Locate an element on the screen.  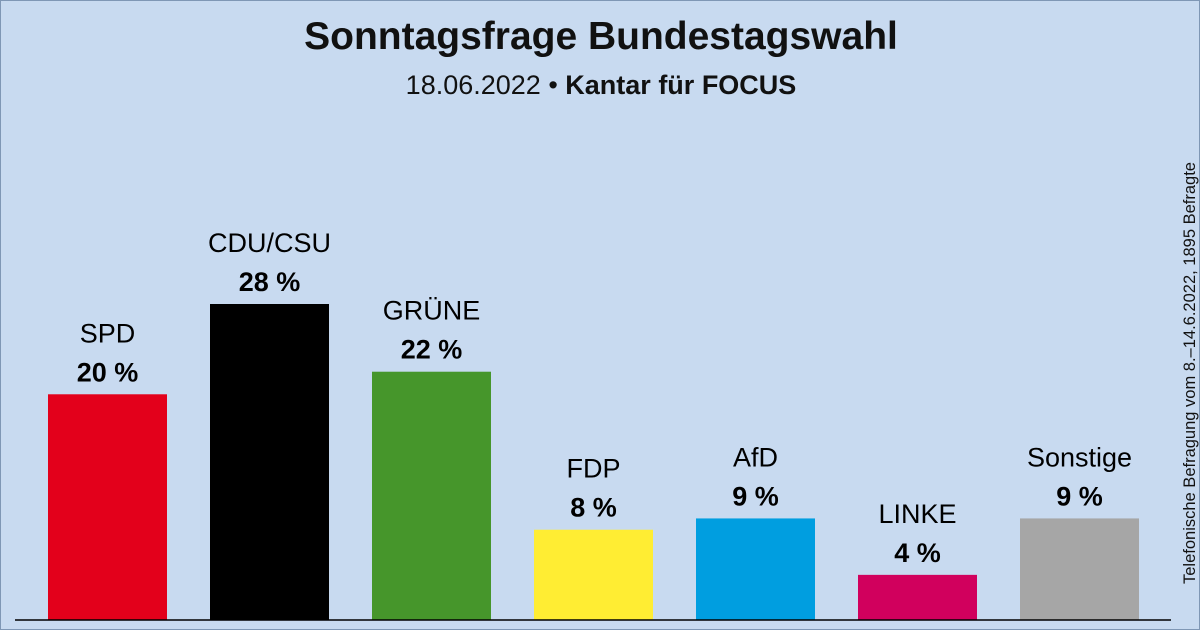
value-label: 4 % is located at coordinates (917, 553).